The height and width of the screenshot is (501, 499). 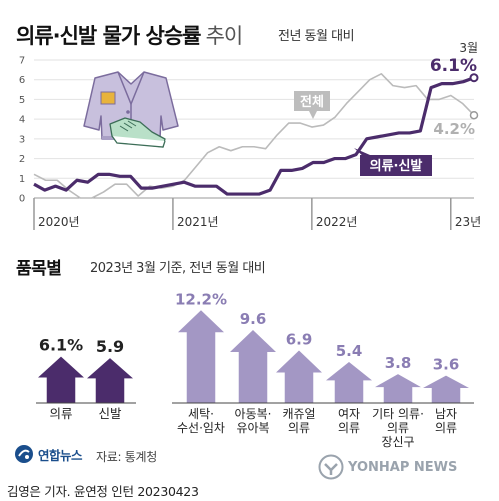 What do you see at coordinates (59, 222) in the screenshot?
I see `x-tick-label: 2020년` at bounding box center [59, 222].